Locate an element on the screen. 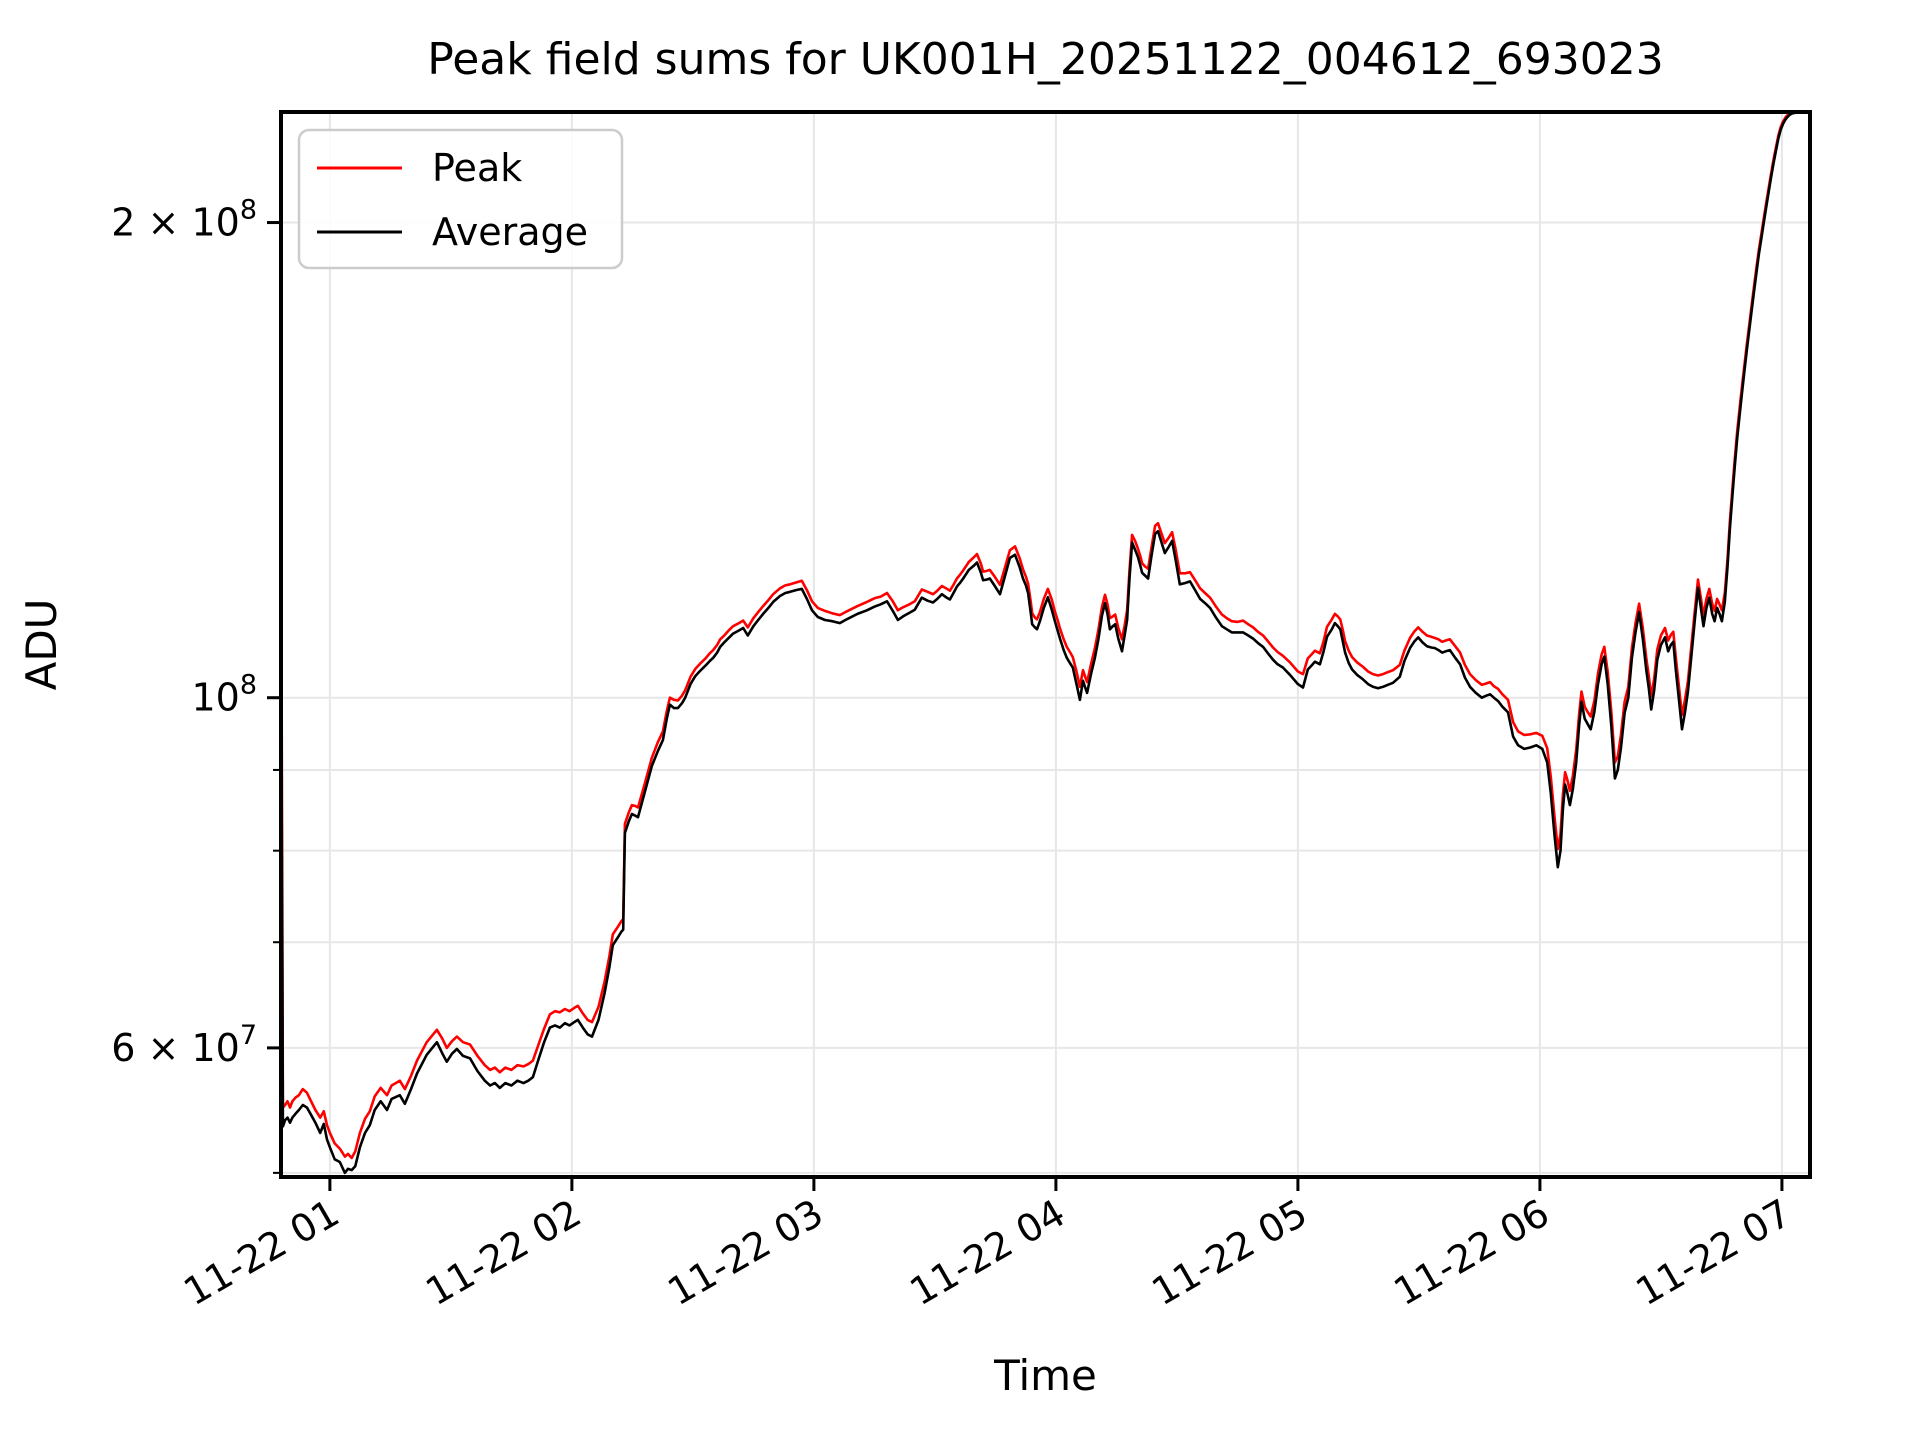  y-axis: 2 × 108 108 6 × 107 is located at coordinates (196, 684).